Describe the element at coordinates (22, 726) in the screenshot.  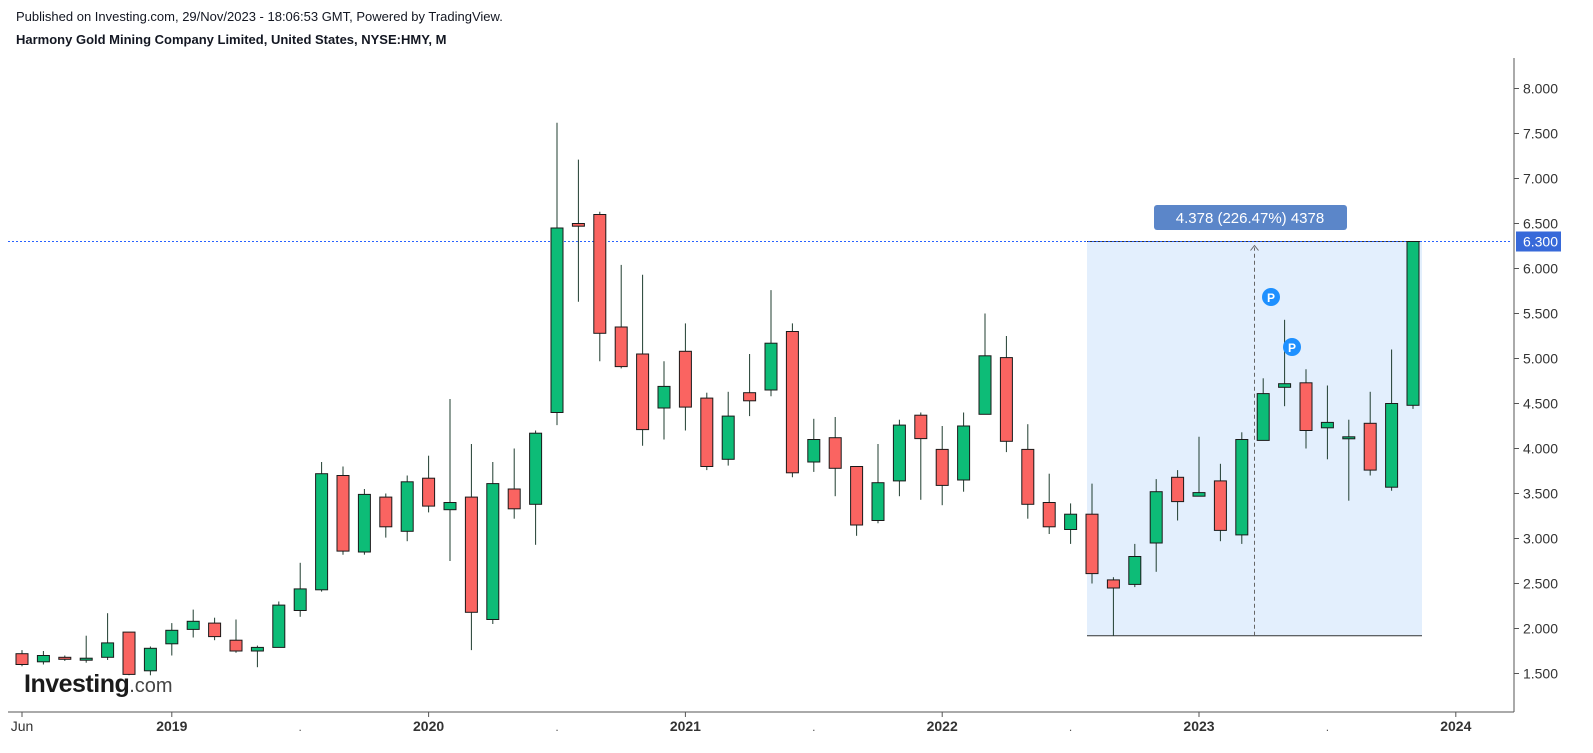
I see `x-tick-label: Jun` at that location.